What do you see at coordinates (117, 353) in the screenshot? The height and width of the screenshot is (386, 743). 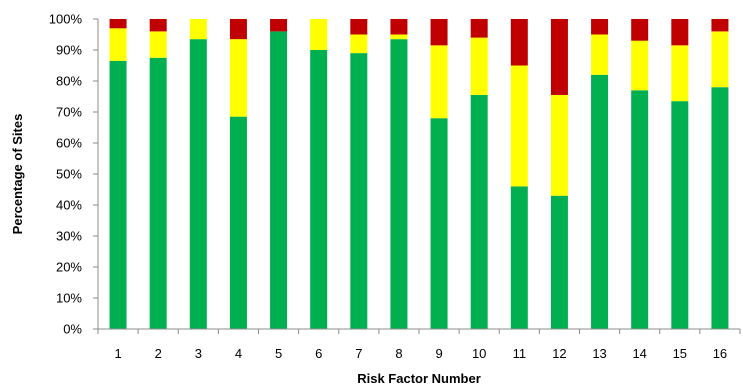 I see `x-tick-label: 1` at bounding box center [117, 353].